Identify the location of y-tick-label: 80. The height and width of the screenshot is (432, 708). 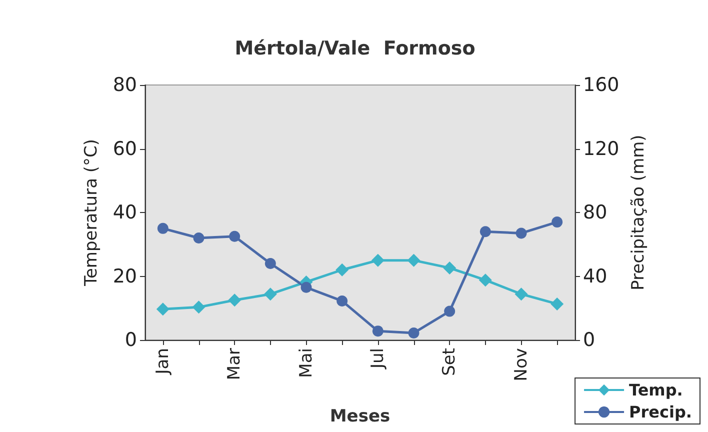
(124, 85).